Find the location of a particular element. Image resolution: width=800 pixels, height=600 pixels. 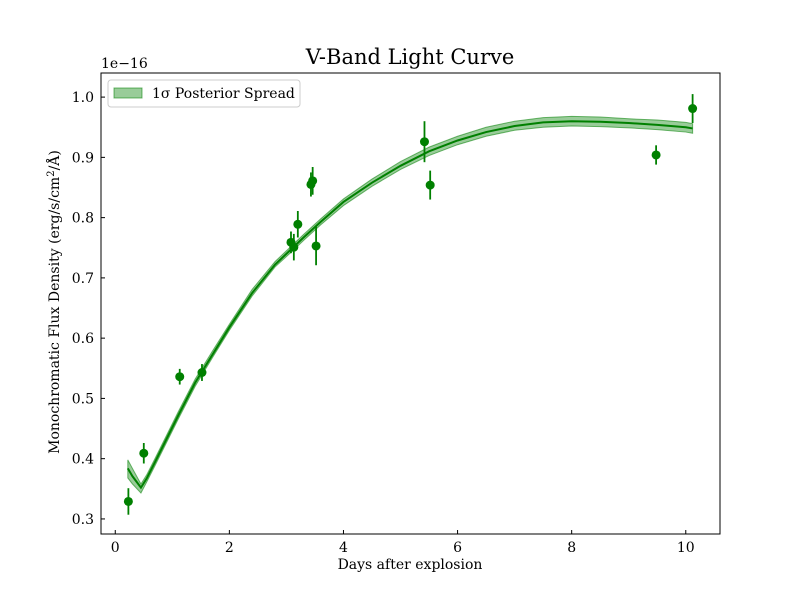

x-tick-label: 0 is located at coordinates (115, 548).